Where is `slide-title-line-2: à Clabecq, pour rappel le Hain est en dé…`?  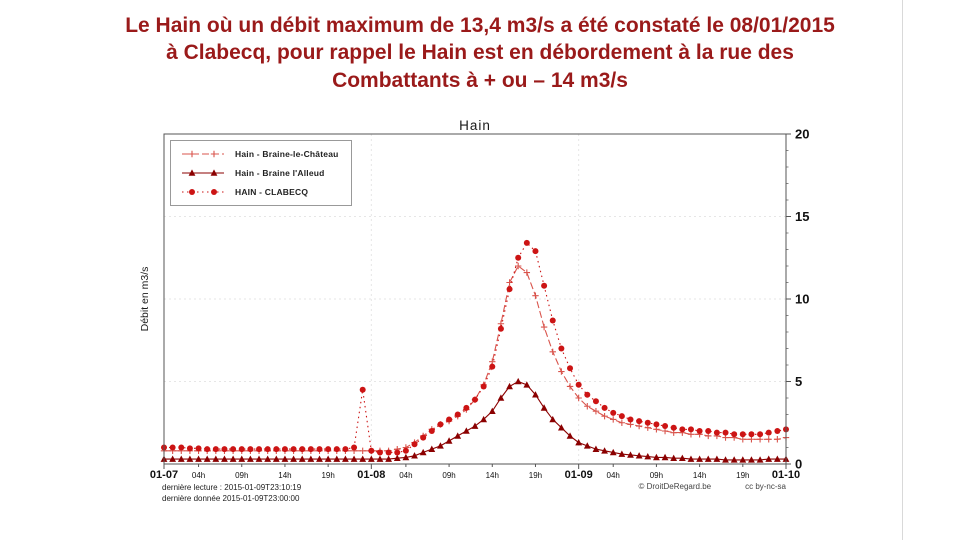
slide-title-line-2: à Clabecq, pour rappel le Hain est en dé… is located at coordinates (480, 53).